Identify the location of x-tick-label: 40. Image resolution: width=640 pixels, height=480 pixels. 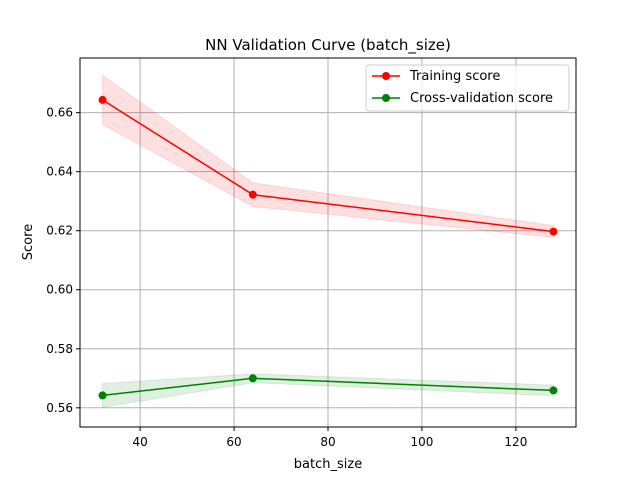
(139, 442).